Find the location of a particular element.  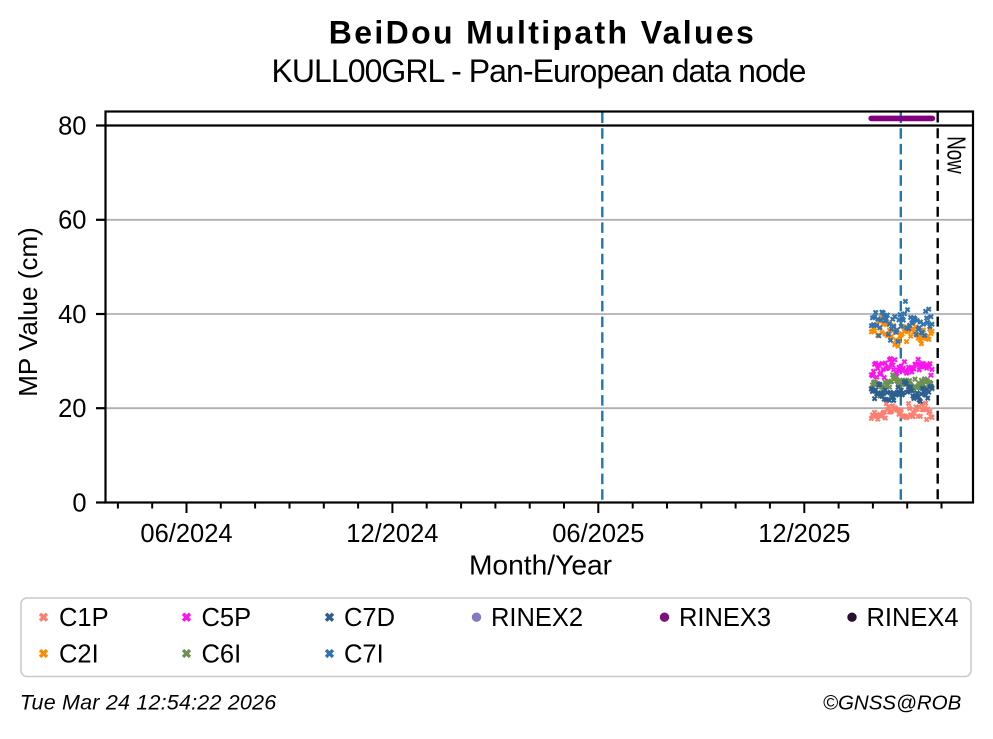

svg-text: C5P is located at coordinates (227, 618).